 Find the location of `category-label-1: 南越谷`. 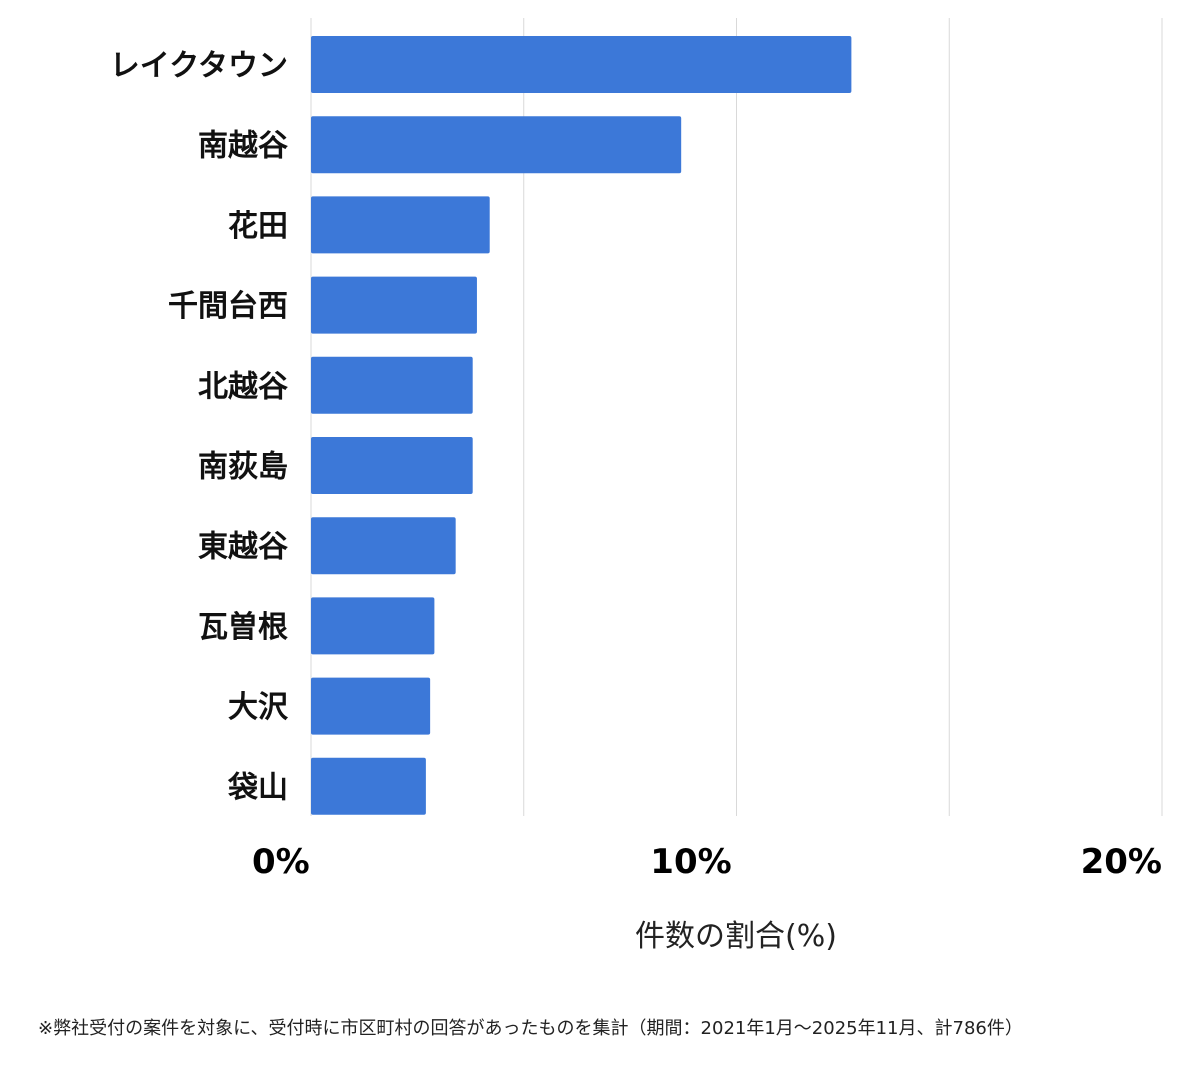

category-label-1: 南越谷 is located at coordinates (243, 146).